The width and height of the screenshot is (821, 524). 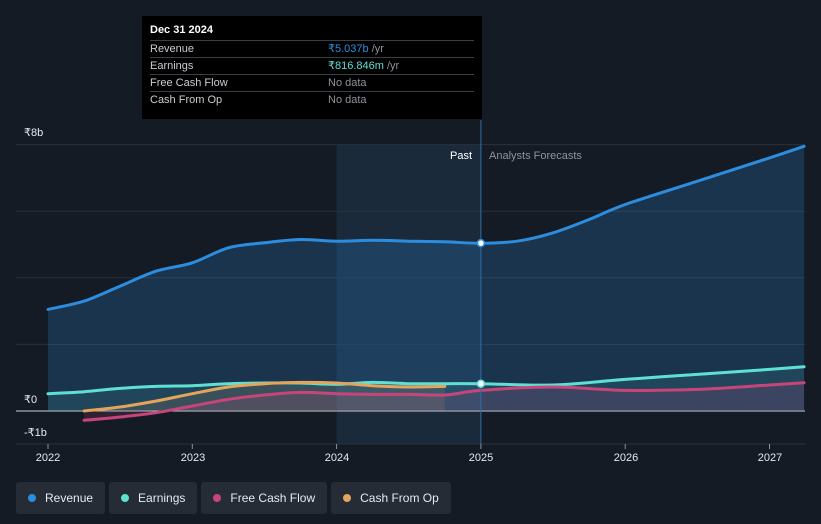 What do you see at coordinates (172, 49) in the screenshot?
I see `tooltip-label: Revenue` at bounding box center [172, 49].